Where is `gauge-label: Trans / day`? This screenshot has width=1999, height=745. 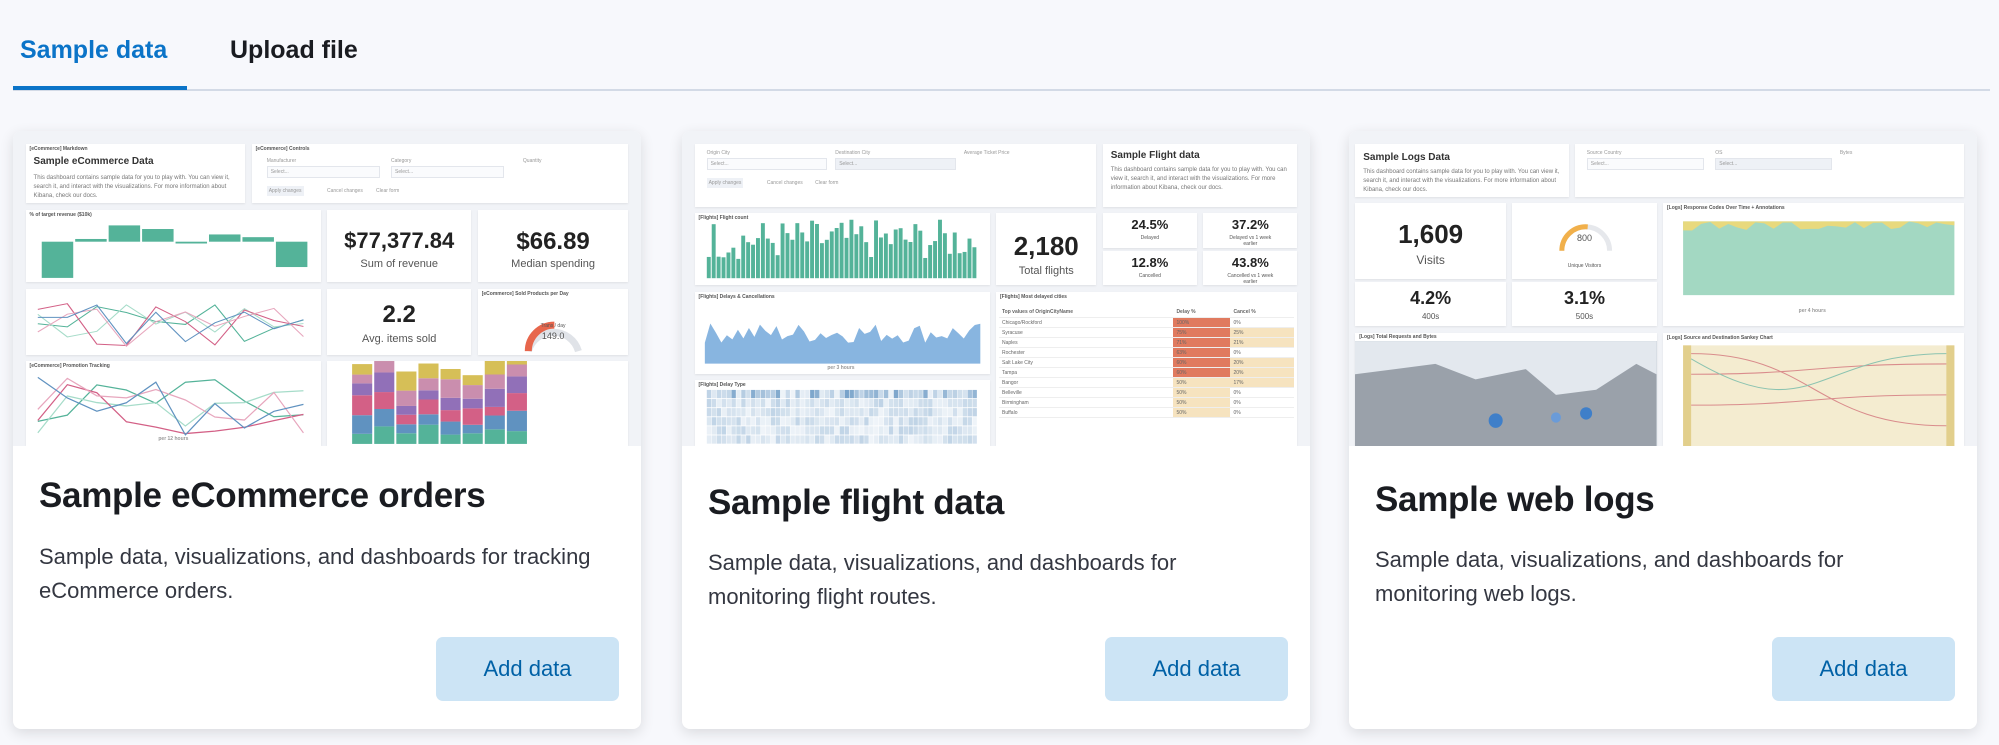
gauge-label: Trans / day is located at coordinates (553, 325).